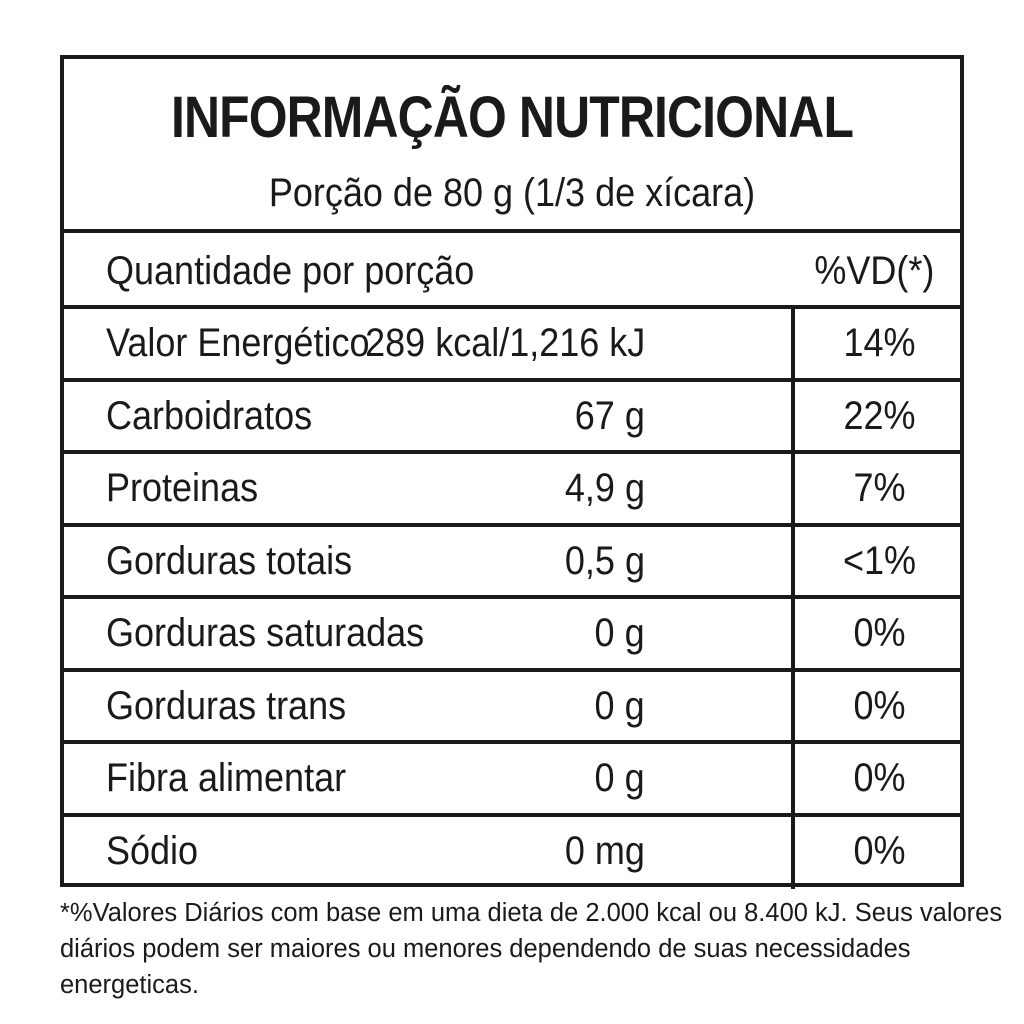  I want to click on nutrient-amount: 0,5 g, so click(604, 560).